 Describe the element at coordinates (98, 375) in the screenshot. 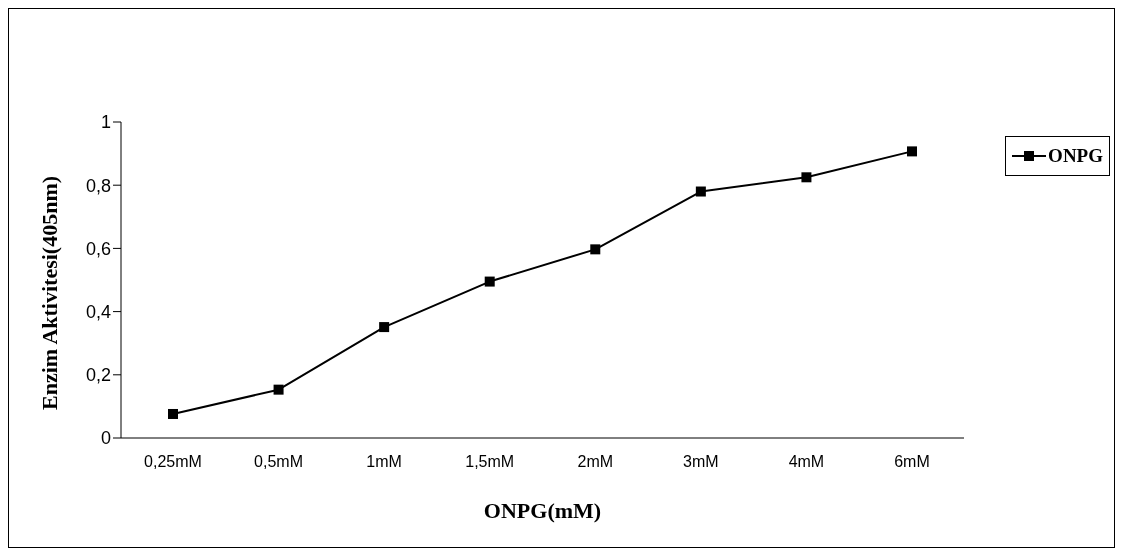

I see `y-tick-label: 0,2` at that location.